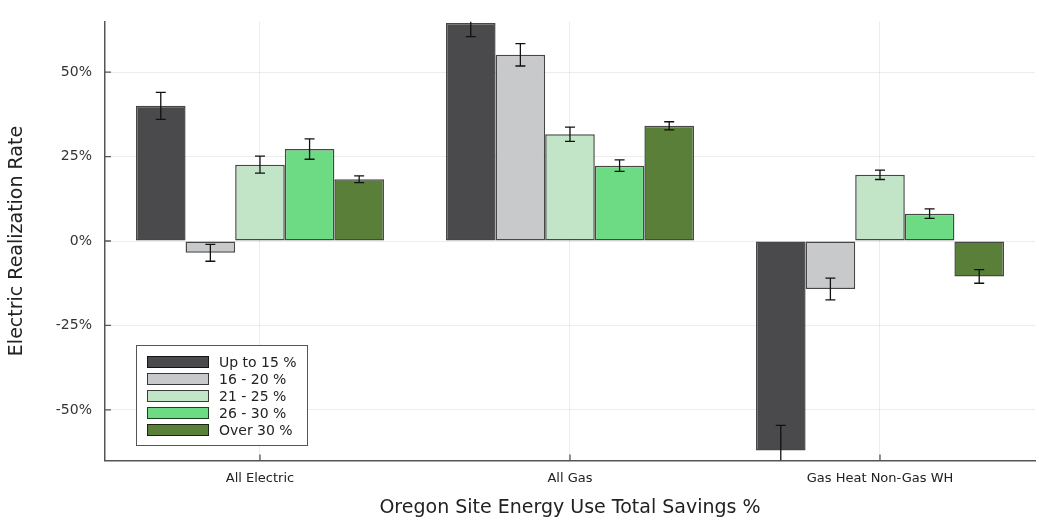 This screenshot has height=521, width=1039. What do you see at coordinates (15, 241) in the screenshot?
I see `y-axis-title: Electric Realization Rate` at bounding box center [15, 241].